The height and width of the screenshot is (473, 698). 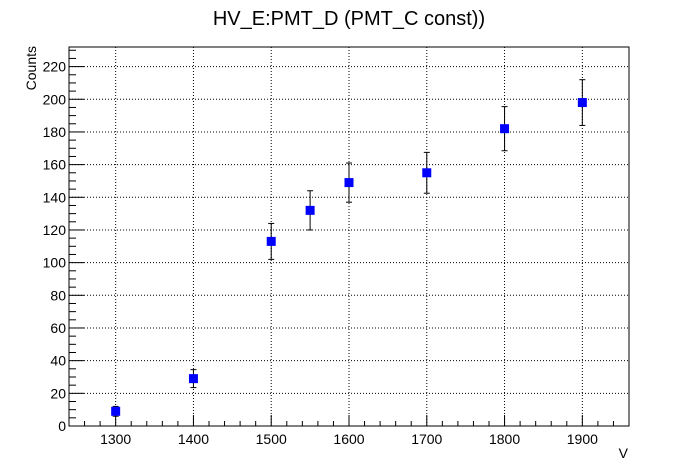 What do you see at coordinates (115, 439) in the screenshot?
I see `x-tick-label: 1300` at bounding box center [115, 439].